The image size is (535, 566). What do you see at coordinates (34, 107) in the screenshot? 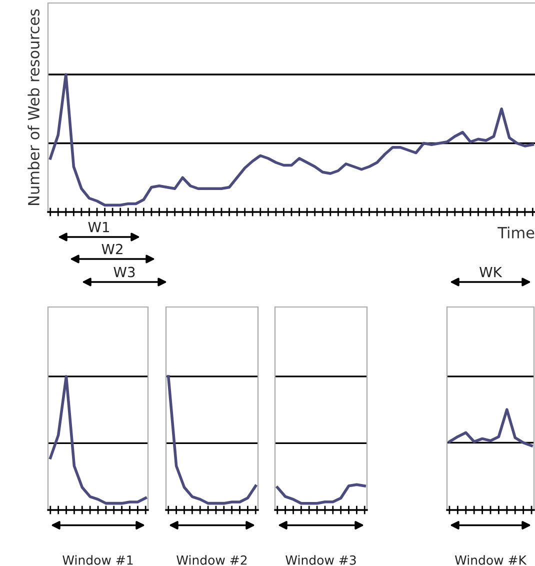
I see `y-axis-title: Number of Web resources` at bounding box center [34, 107].